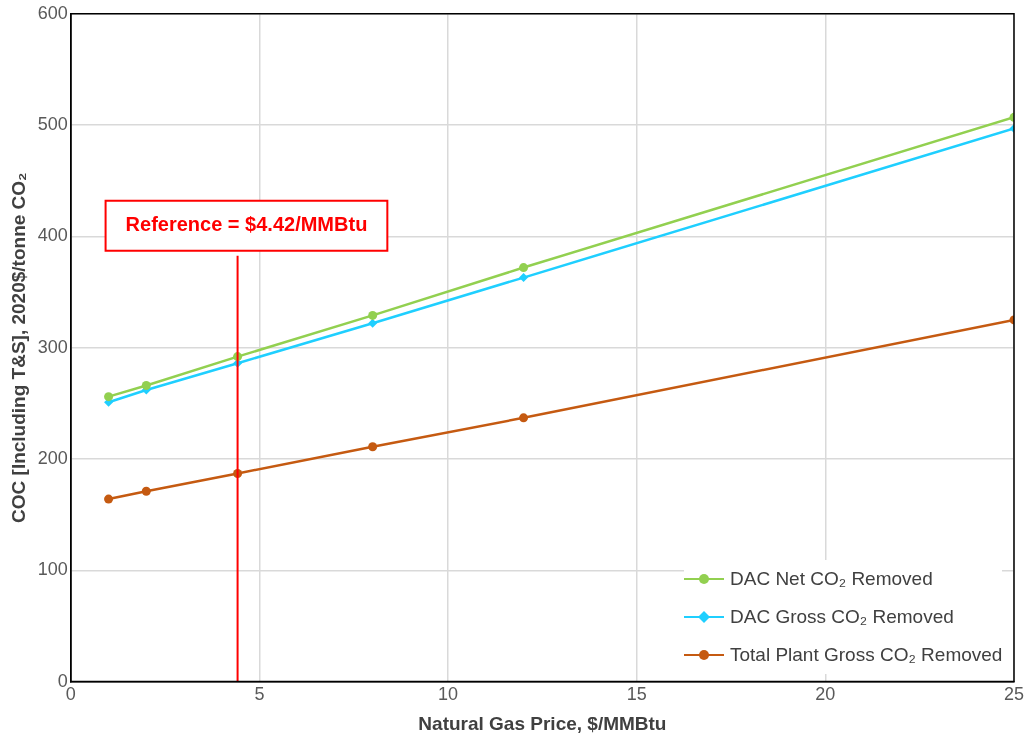  What do you see at coordinates (842, 616) in the screenshot?
I see `legend-label: DAC Gross CO₂ Removed` at bounding box center [842, 616].